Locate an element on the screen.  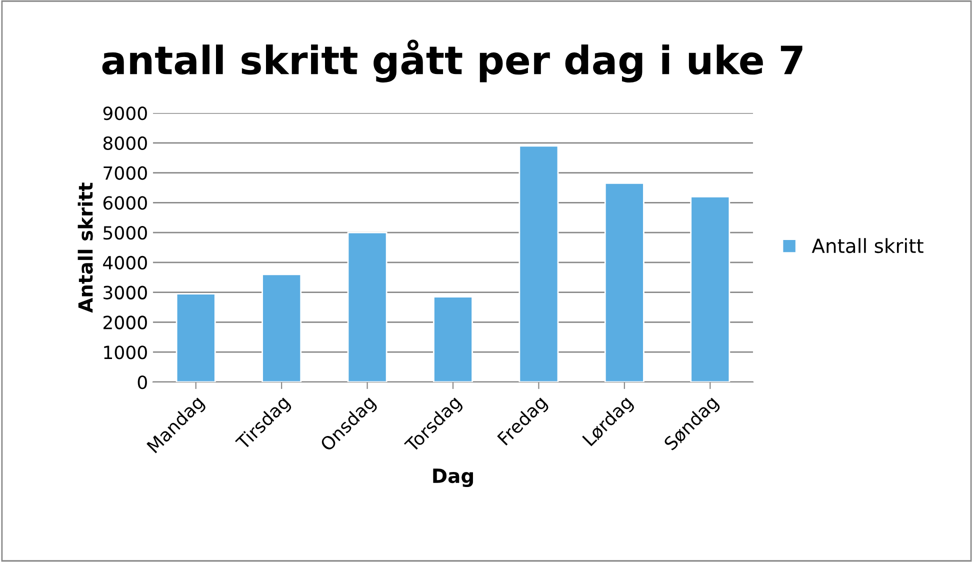
y-tick-label: 4000 is located at coordinates (125, 263).